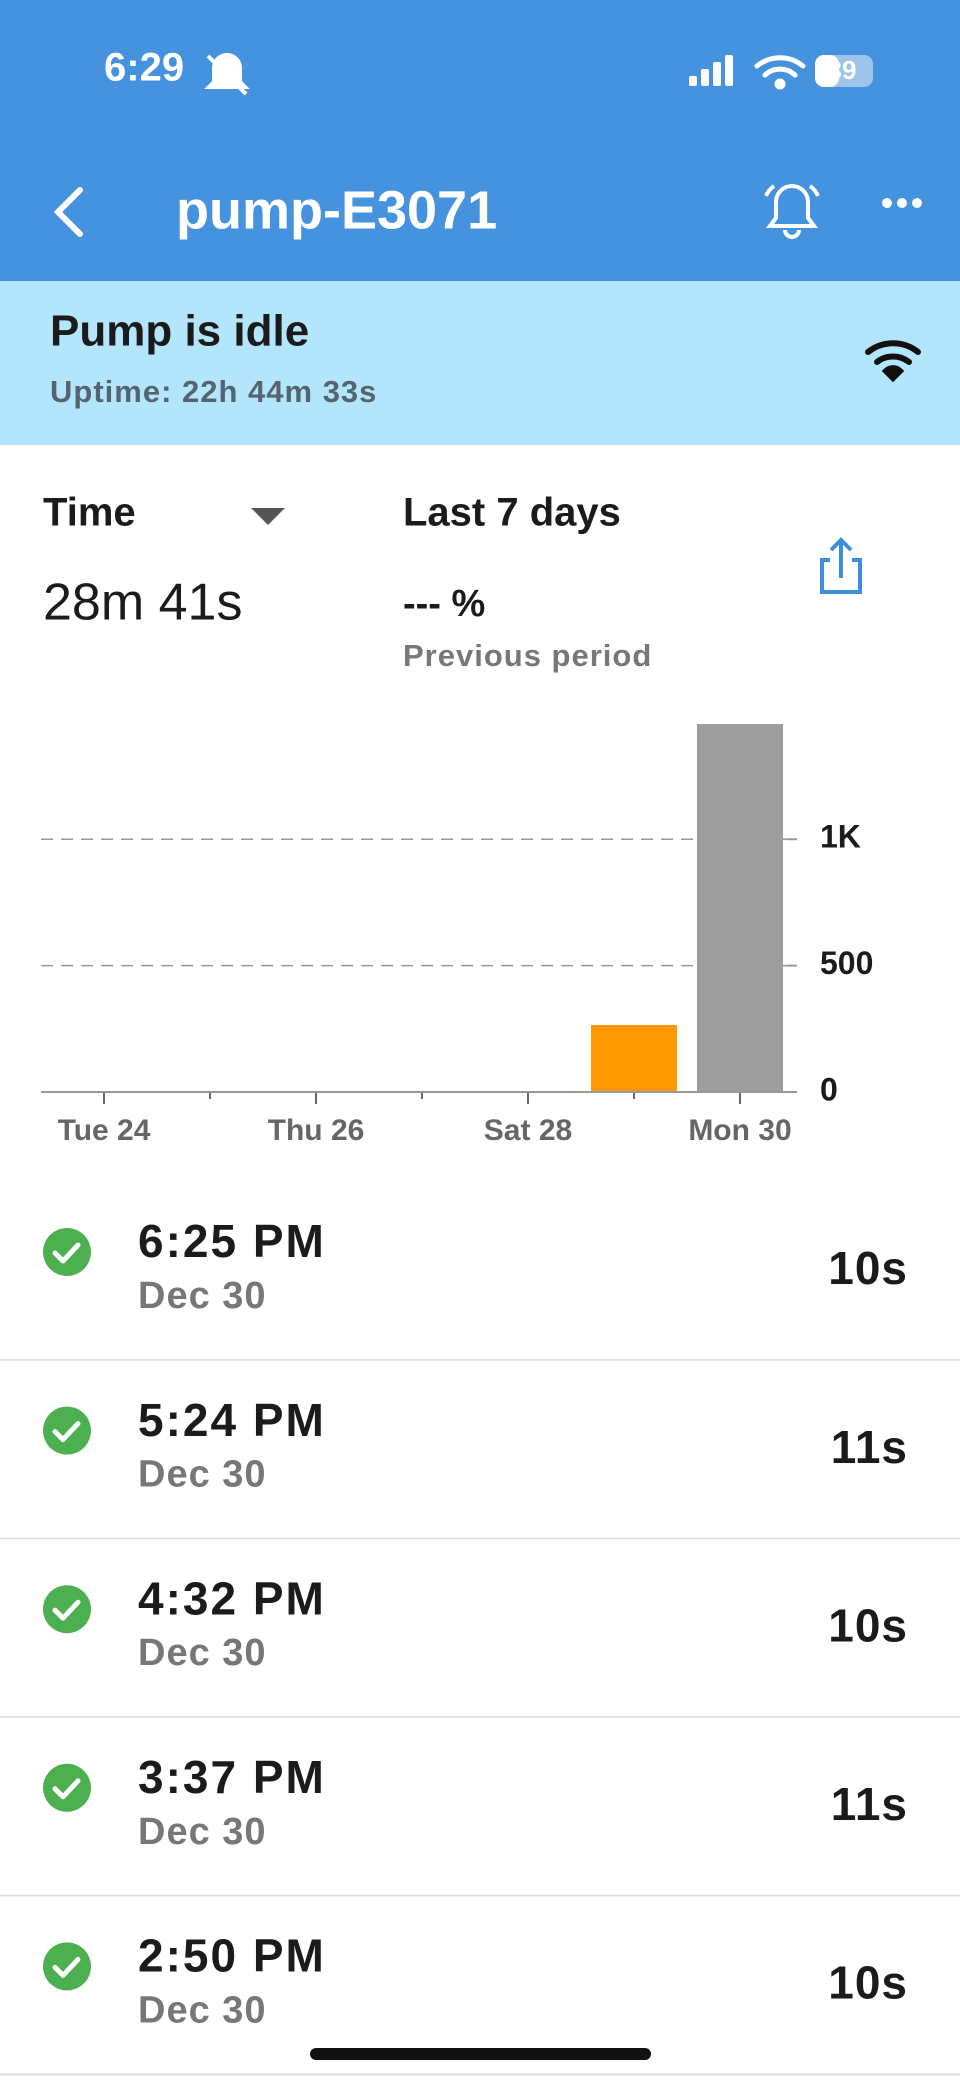  I want to click on pump-status: Pump is idle, so click(179, 331).